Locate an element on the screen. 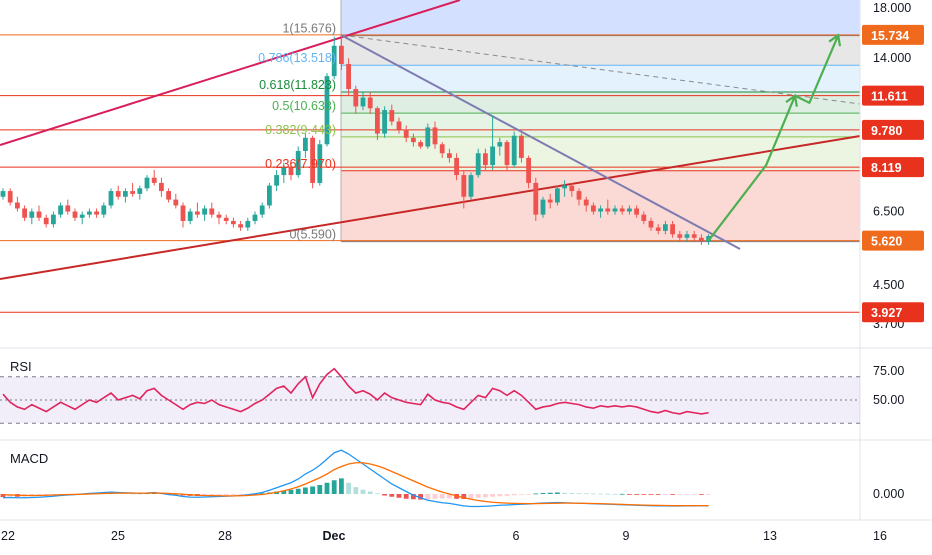 Image resolution: width=932 pixels, height=555 pixels. time-axis: 22 25 28 Dec 6 9 13 16 is located at coordinates (444, 536).